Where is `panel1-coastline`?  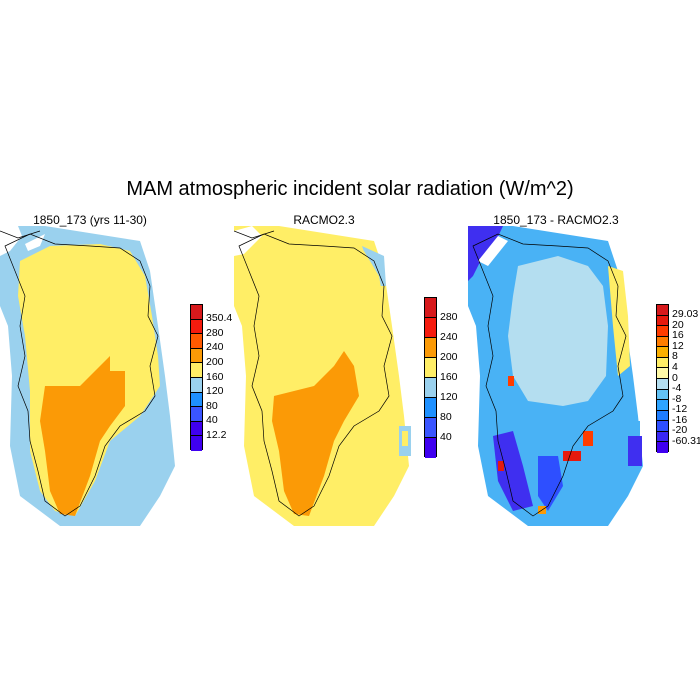
panel1-coastline is located at coordinates (81, 375).